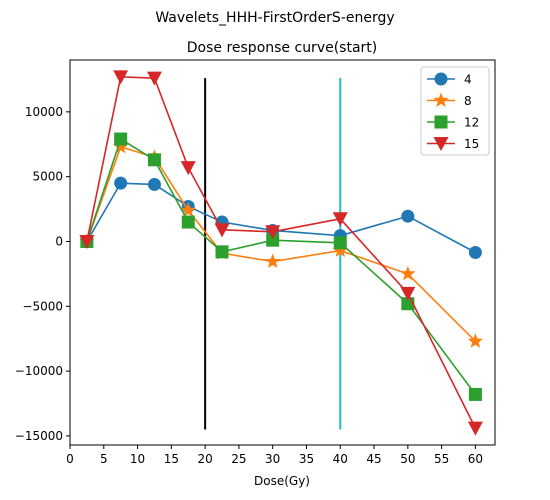 The image size is (550, 500). Describe the element at coordinates (171, 459) in the screenshot. I see `x-tick-label: 15` at that location.